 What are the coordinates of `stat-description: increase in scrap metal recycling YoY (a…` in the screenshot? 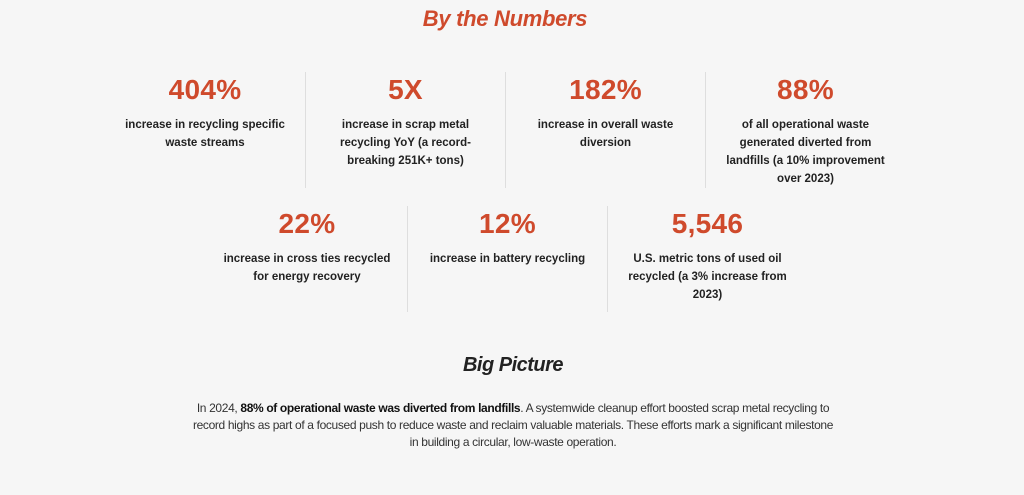 It's located at (405, 143).